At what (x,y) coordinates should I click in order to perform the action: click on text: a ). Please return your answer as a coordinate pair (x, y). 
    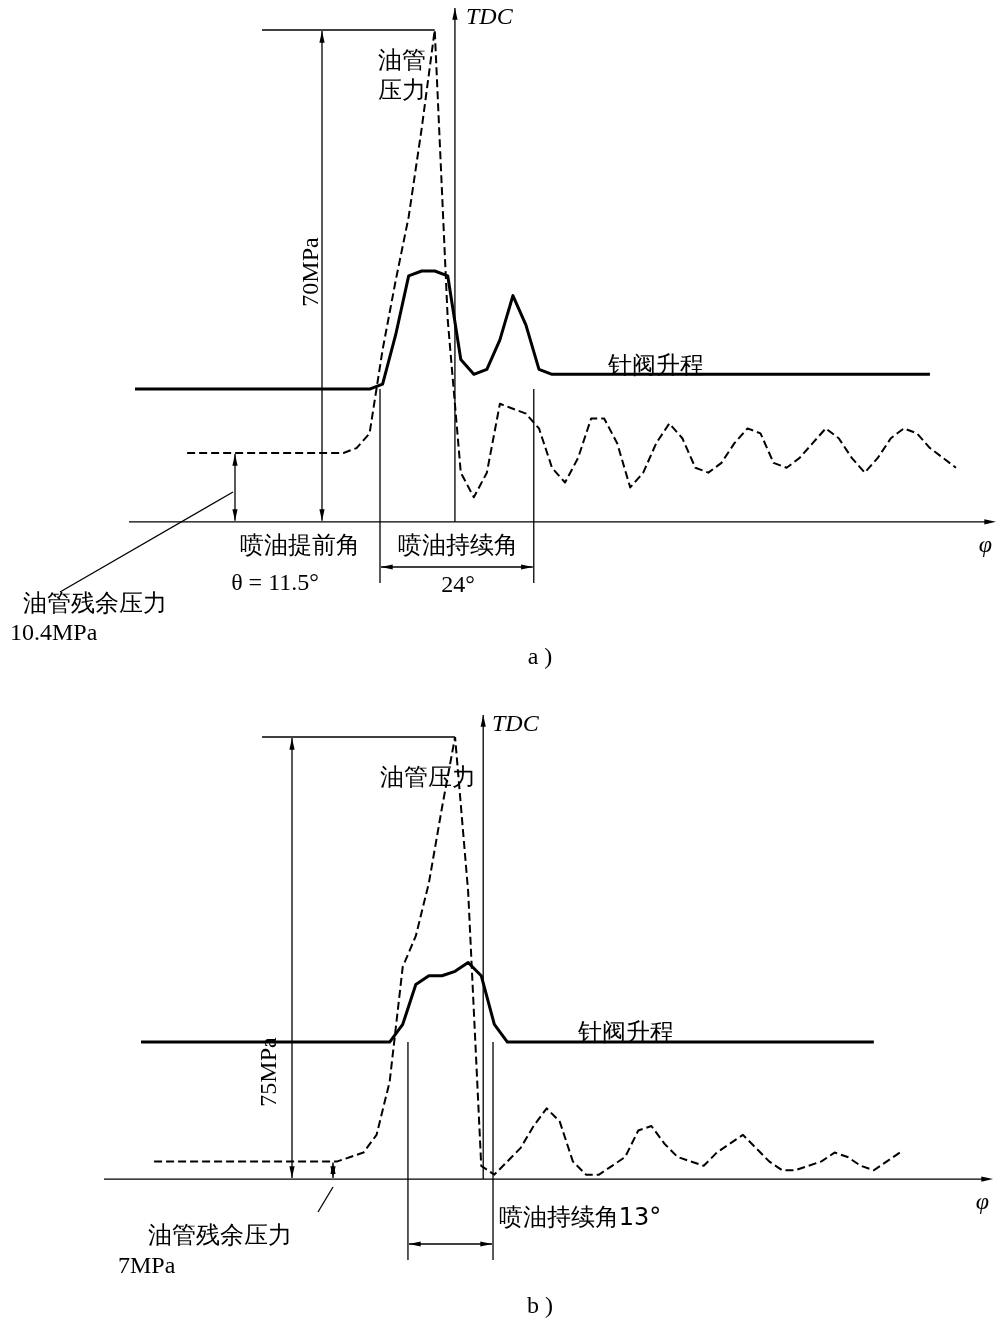
    Looking at the image, I should click on (540, 656).